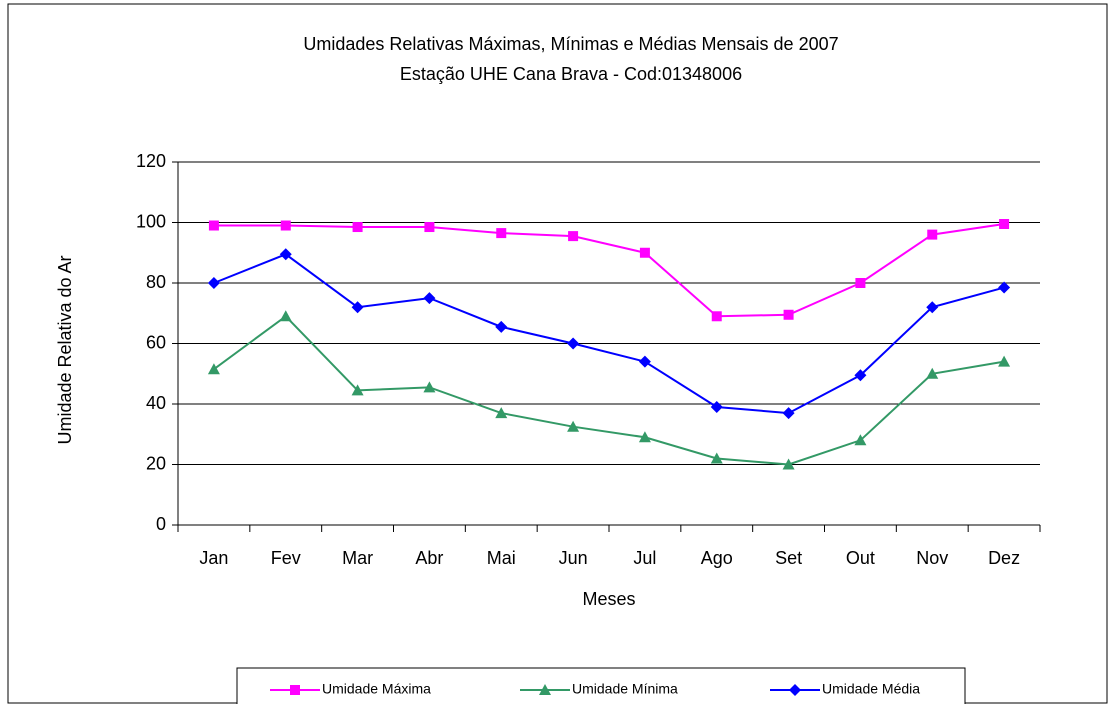 The height and width of the screenshot is (704, 1114). What do you see at coordinates (151, 161) in the screenshot?
I see `y-tick-label: 120` at bounding box center [151, 161].